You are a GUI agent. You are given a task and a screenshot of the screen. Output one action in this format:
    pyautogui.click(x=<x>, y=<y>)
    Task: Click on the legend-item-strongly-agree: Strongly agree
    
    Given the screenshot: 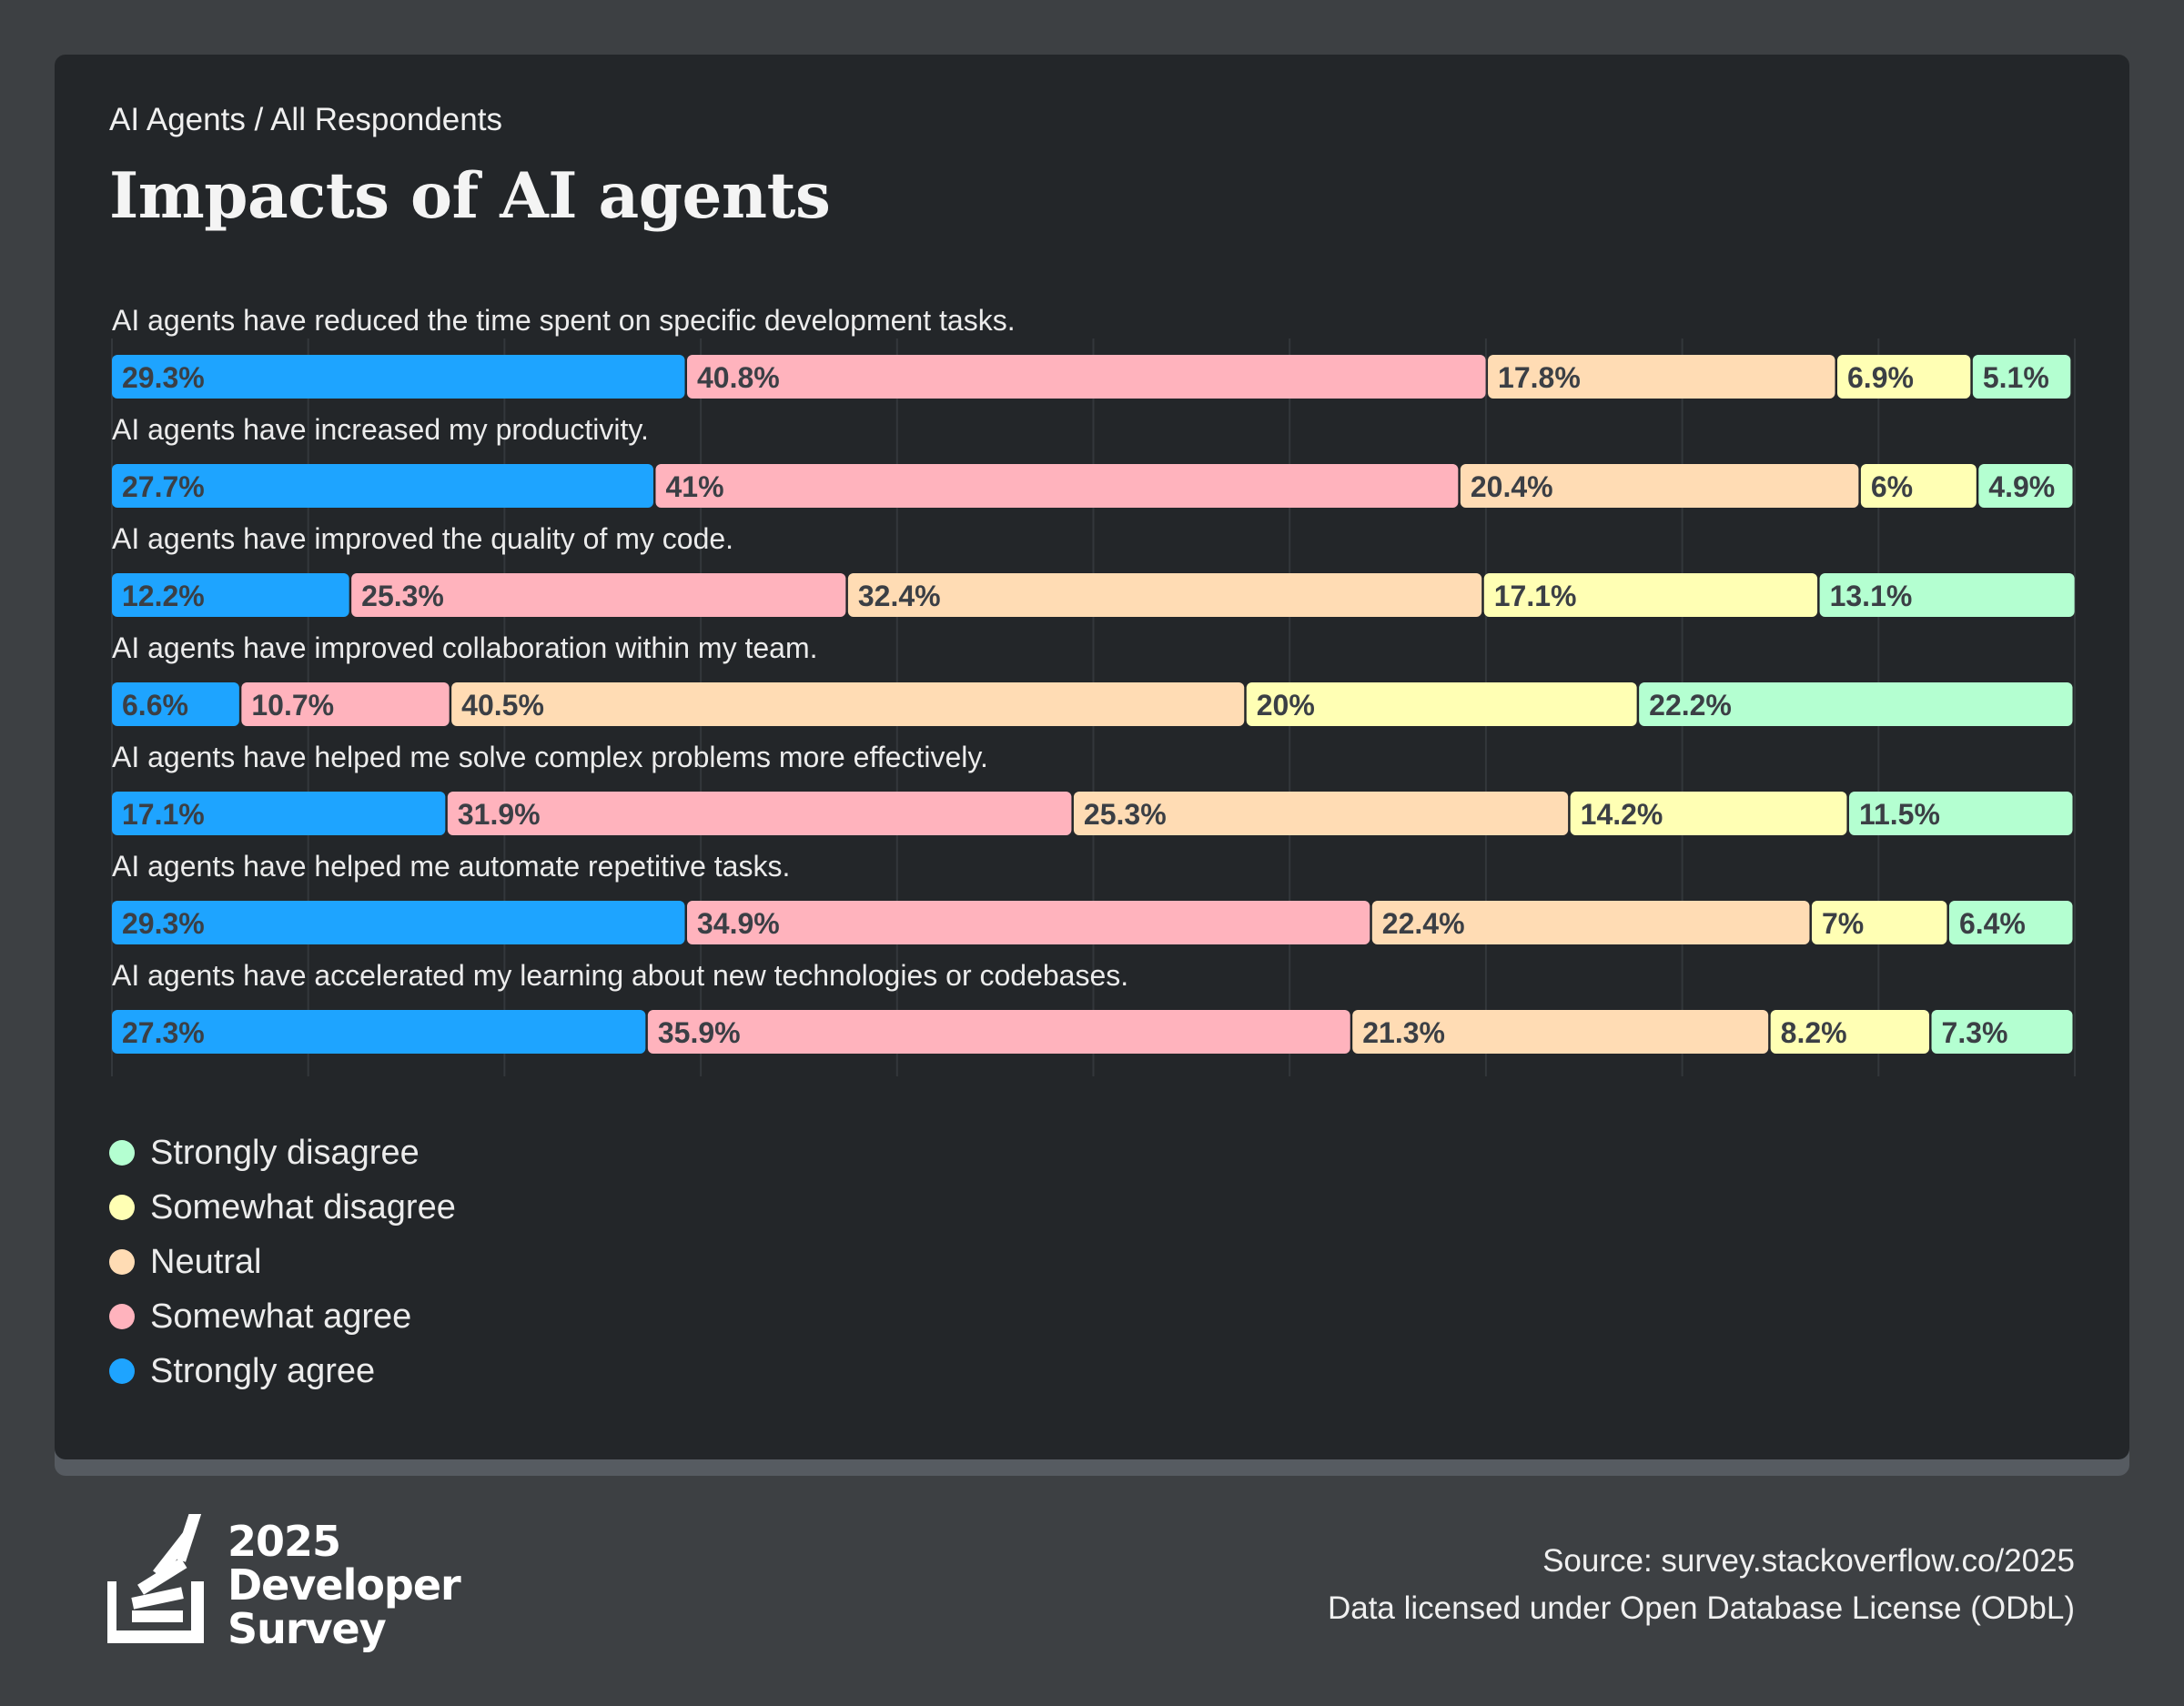 What is the action you would take?
    pyautogui.click(x=283, y=1371)
    